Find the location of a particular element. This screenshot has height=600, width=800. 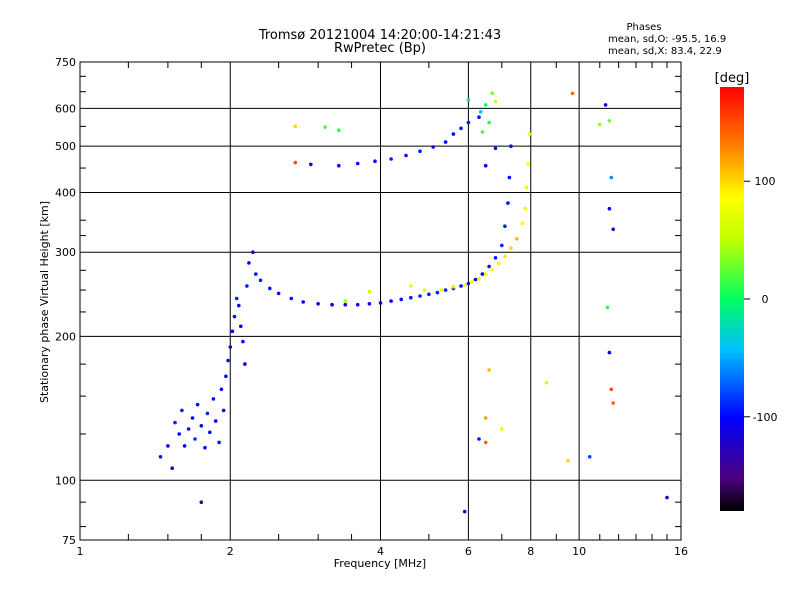

y-tick-label: 75 is located at coordinates (69, 540).